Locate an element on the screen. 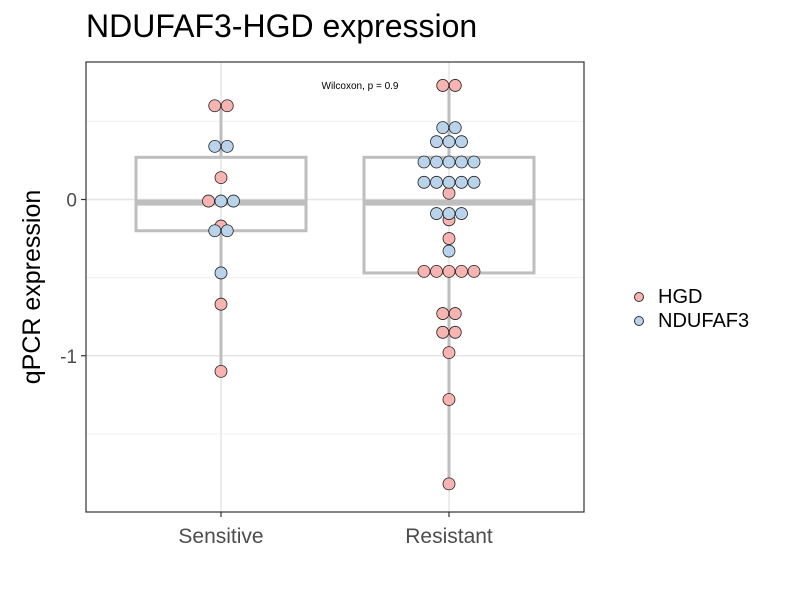 The image size is (800, 600). legend-label-hgd: HGD is located at coordinates (680, 296).